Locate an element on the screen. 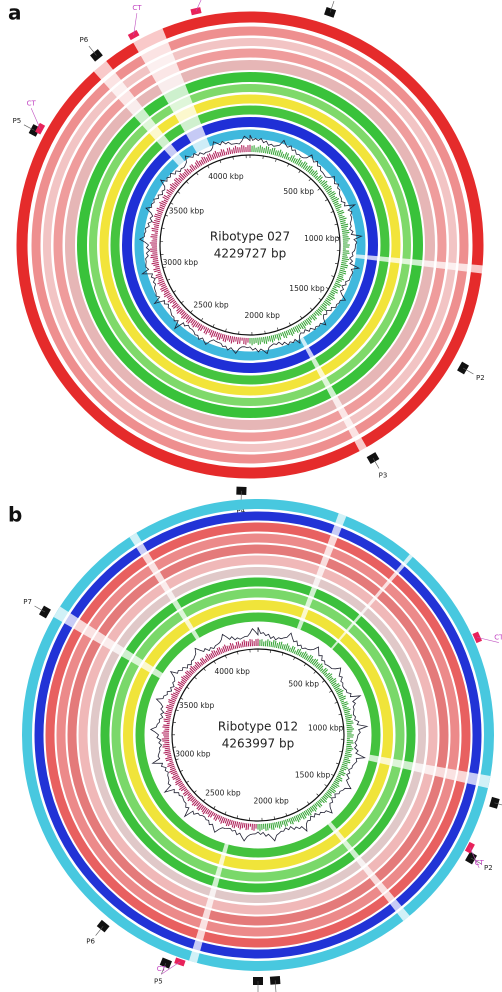 Image resolution: width=502 pixels, height=992 pixels. ring is located at coordinates (258, 735).